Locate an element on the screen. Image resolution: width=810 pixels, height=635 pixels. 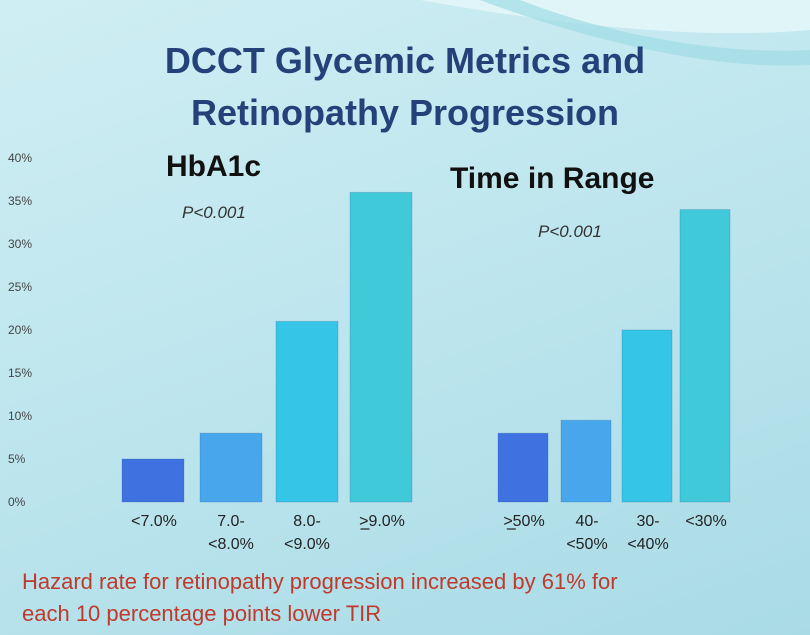
category-label: 30- is located at coordinates (647, 521).